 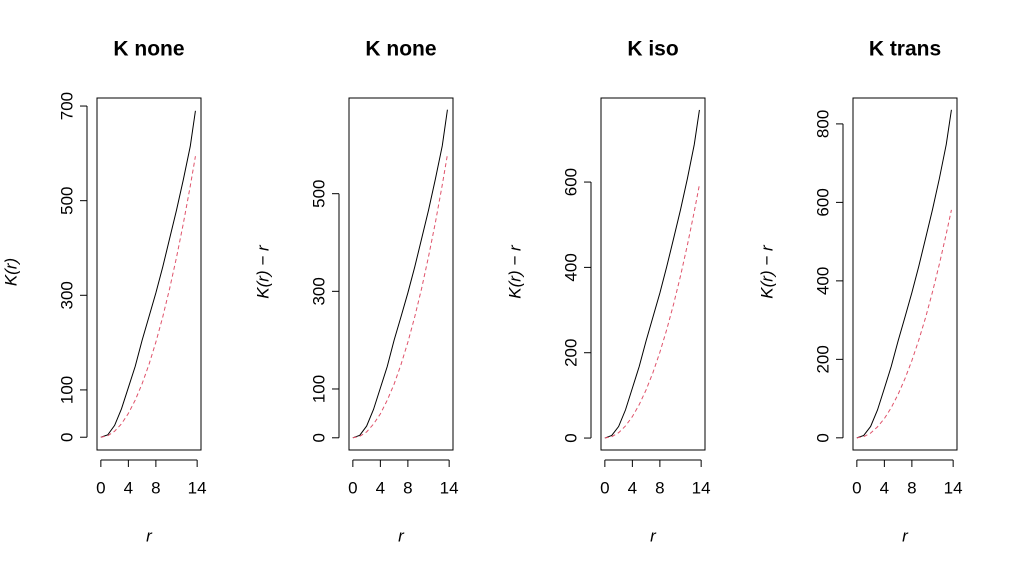 I want to click on panel-title: K trans, so click(x=905, y=49).